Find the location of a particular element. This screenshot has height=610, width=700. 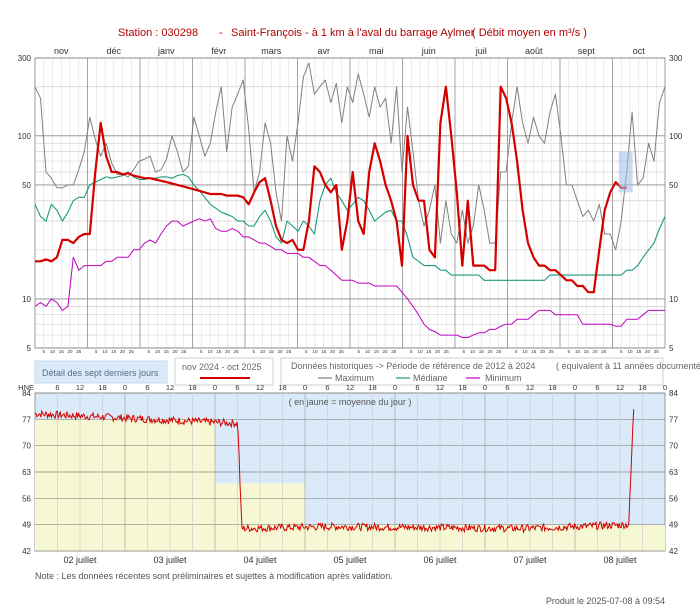

detail-label-box is located at coordinates (101, 372).